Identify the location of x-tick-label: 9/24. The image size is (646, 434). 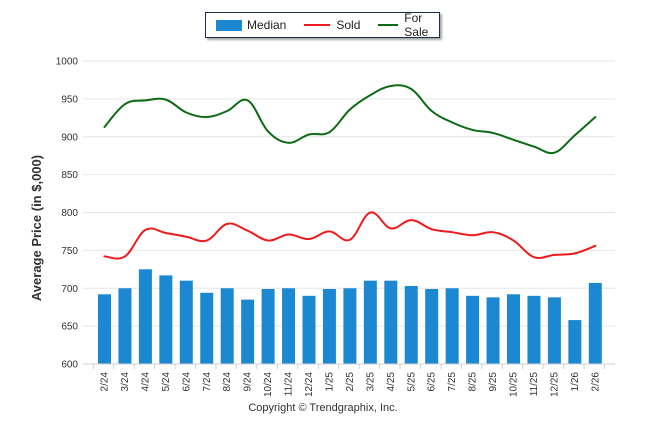
(248, 382).